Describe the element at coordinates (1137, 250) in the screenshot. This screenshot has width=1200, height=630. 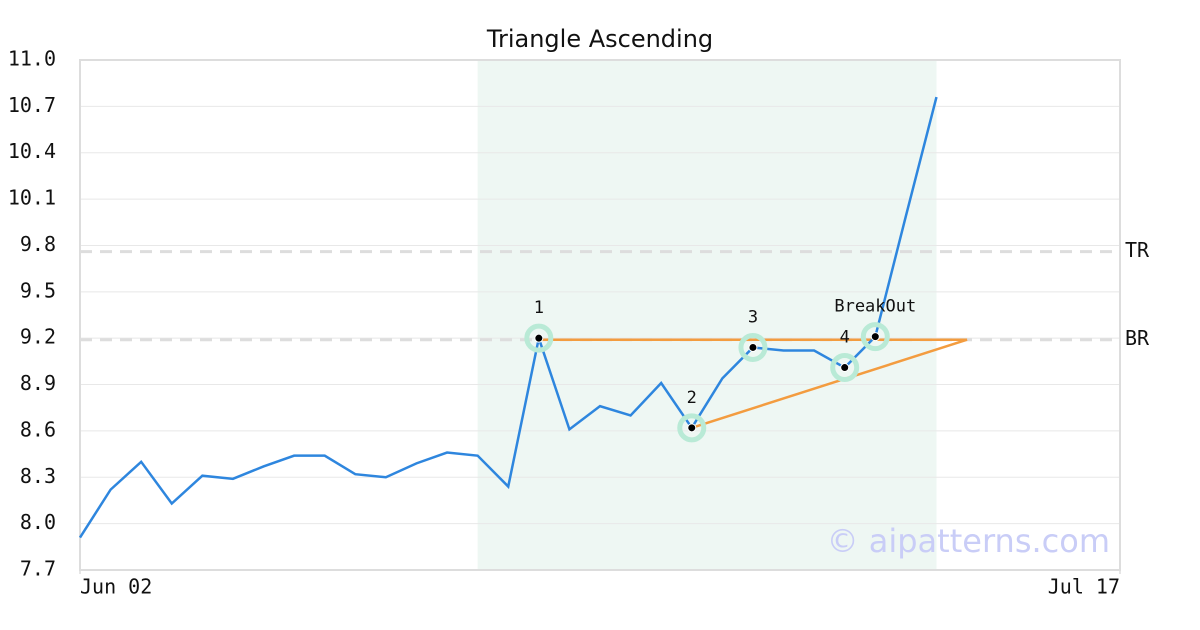
I see `level-label: TR` at that location.